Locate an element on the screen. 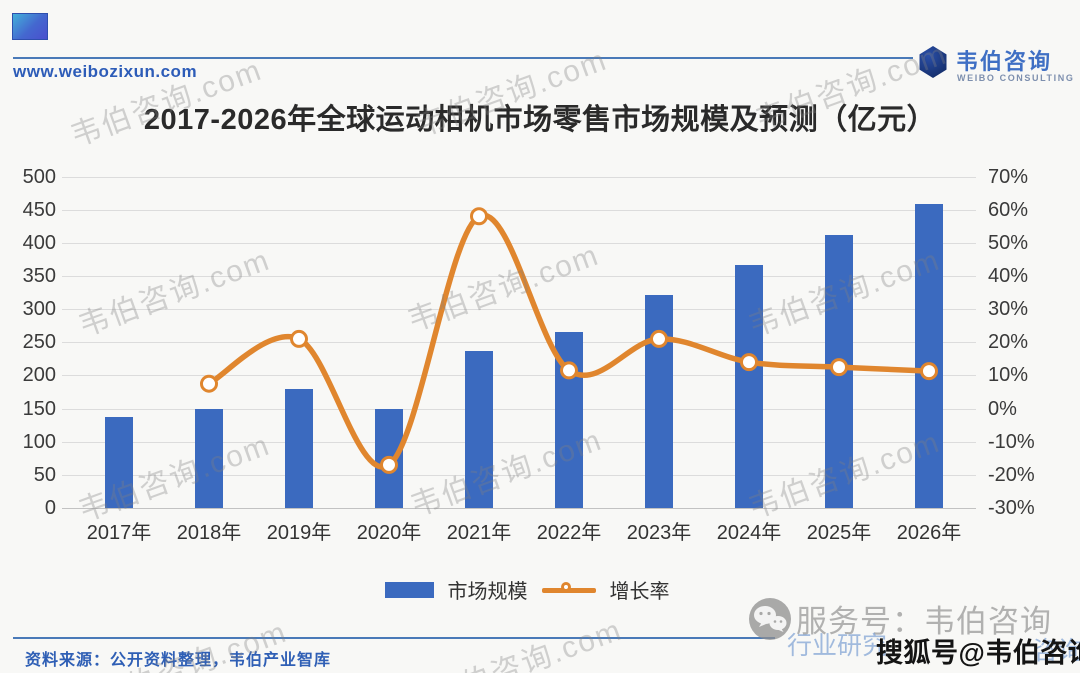 The height and width of the screenshot is (673, 1080). data-source-note: 资料来源：公开资料整理，韦伯产业智库 is located at coordinates (178, 660).